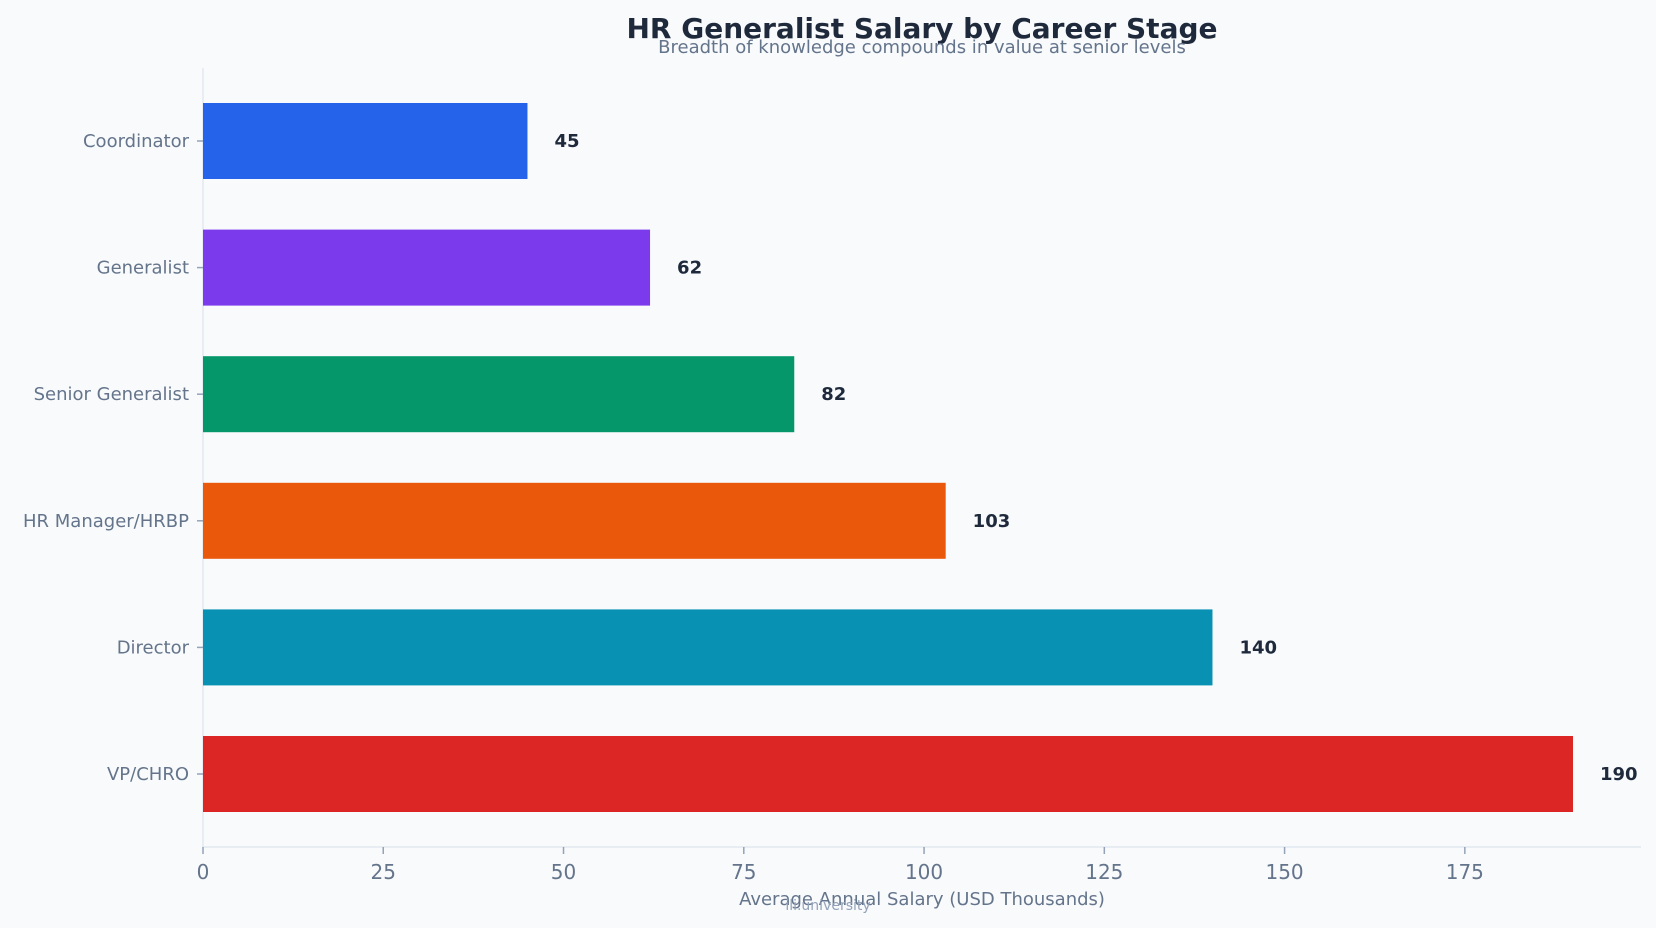 Image resolution: width=1656 pixels, height=928 pixels. What do you see at coordinates (427, 267) in the screenshot?
I see `bar-generalist` at bounding box center [427, 267].